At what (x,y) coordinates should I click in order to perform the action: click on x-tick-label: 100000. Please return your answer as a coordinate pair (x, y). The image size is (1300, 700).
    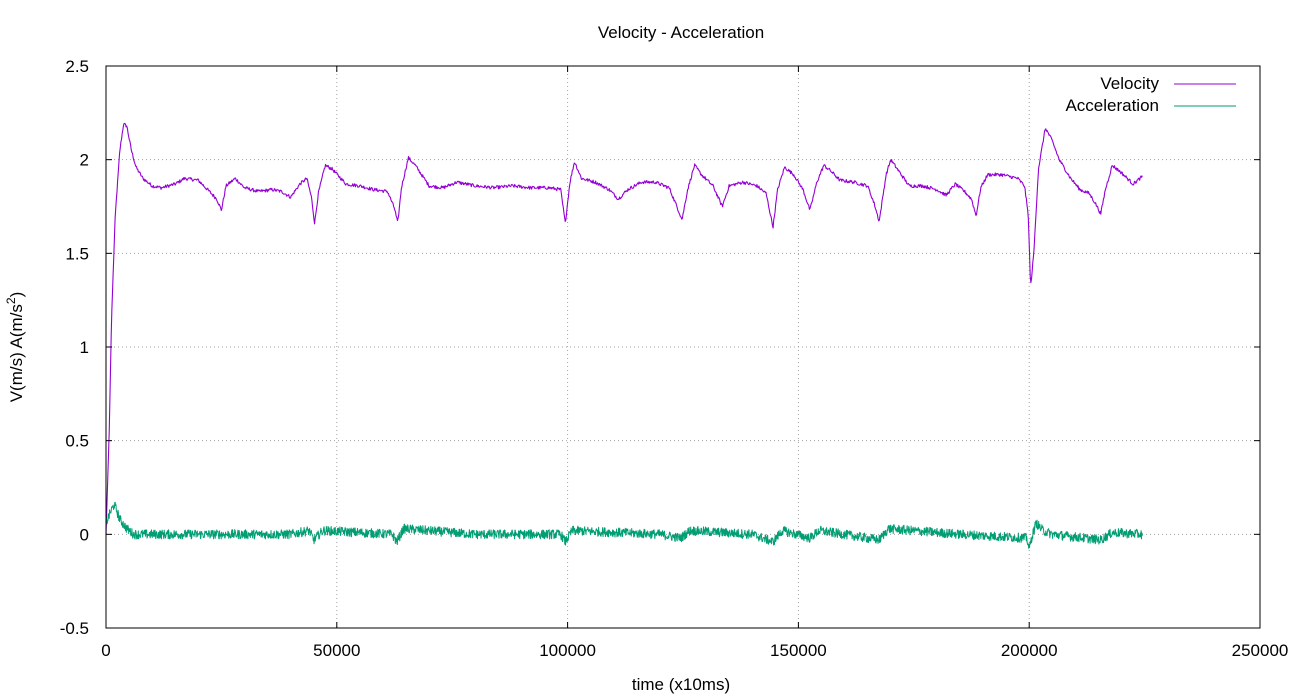
    Looking at the image, I should click on (567, 650).